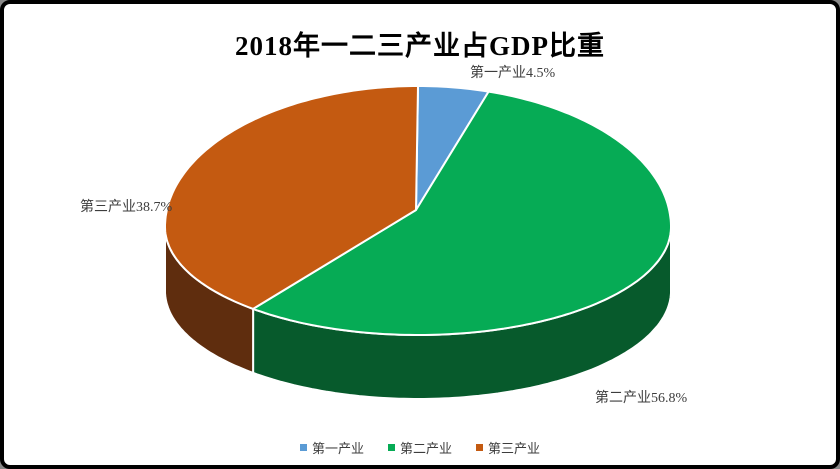 The image size is (840, 469). Describe the element at coordinates (641, 398) in the screenshot. I see `data-label-secondary: 第二产业56.8%` at that location.